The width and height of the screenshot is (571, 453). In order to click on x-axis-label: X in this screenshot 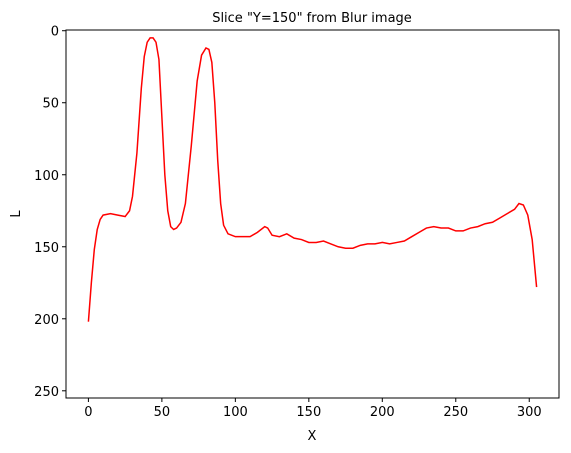, I will do `click(312, 436)`.